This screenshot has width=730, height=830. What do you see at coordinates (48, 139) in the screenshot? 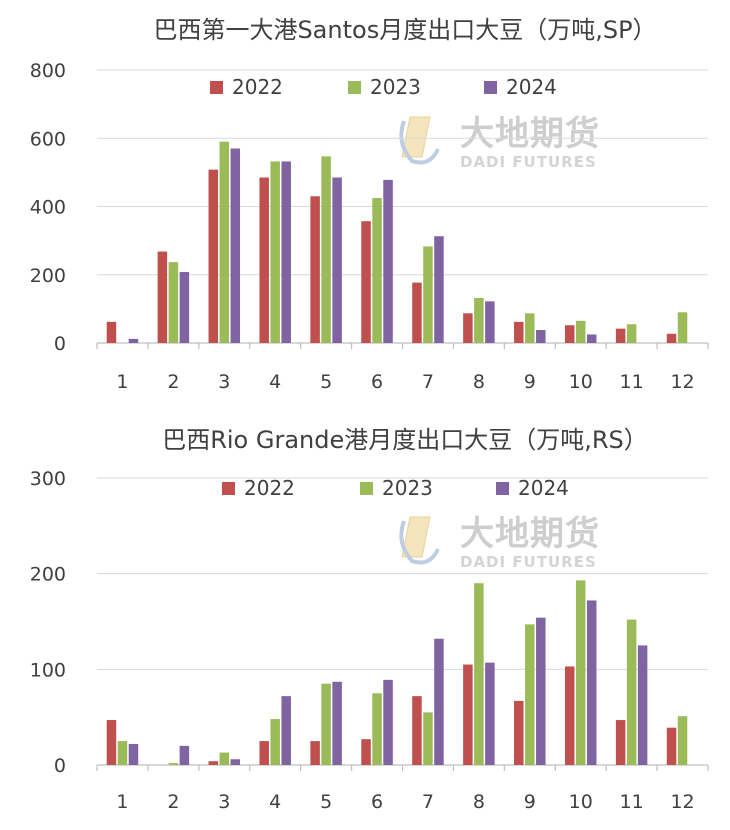
I see `y-tick-label: 600` at bounding box center [48, 139].